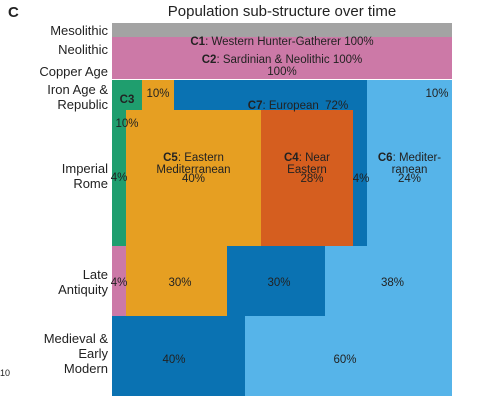  Describe the element at coordinates (127, 124) in the screenshot. I see `value-c3-iron: 10%` at that location.